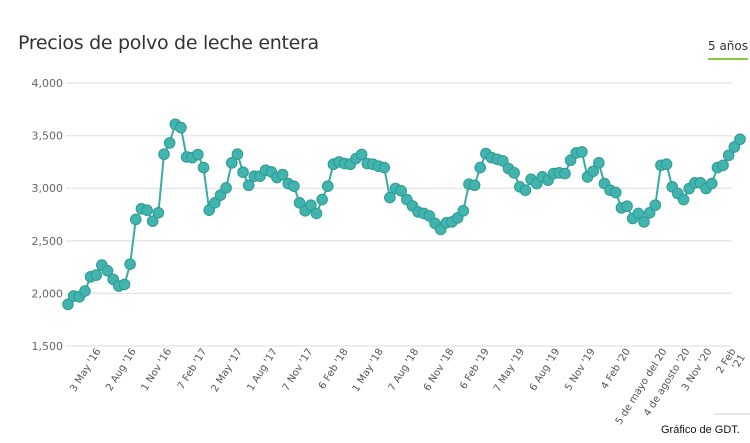 The height and width of the screenshot is (443, 750). What do you see at coordinates (157, 370) in the screenshot?
I see `x-tick-label: 1 Nov '16` at bounding box center [157, 370].